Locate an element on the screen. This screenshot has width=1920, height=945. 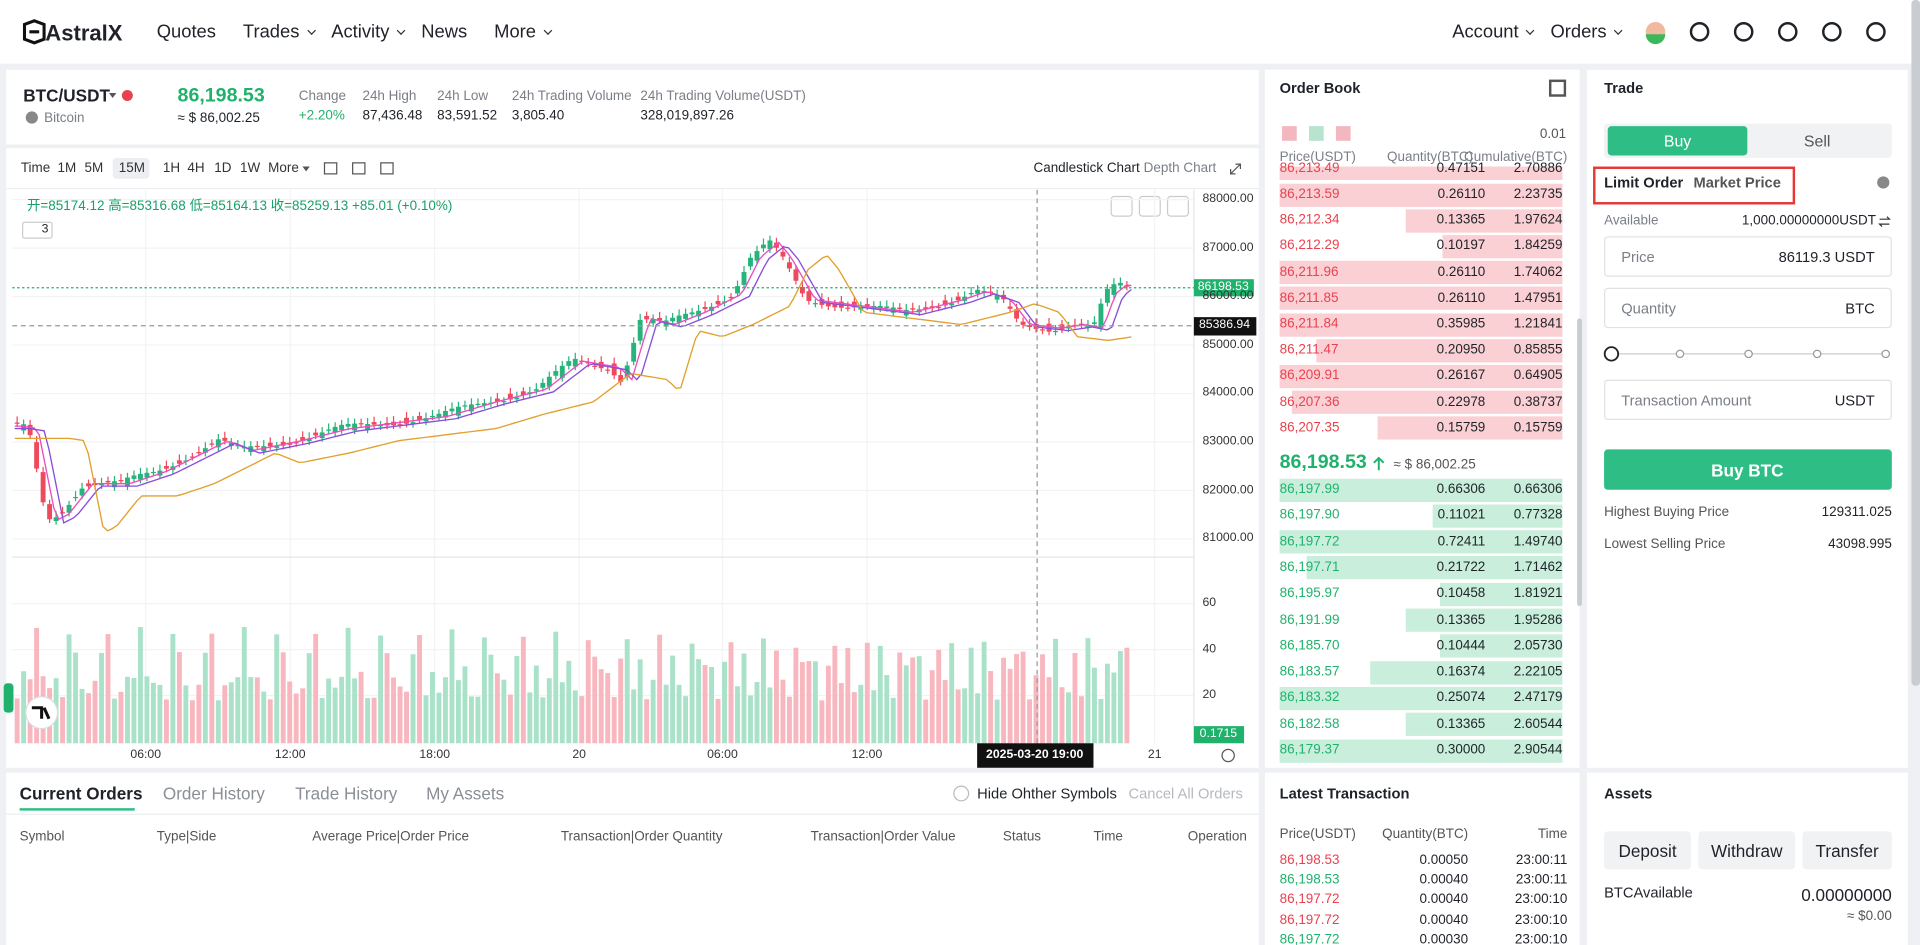
nav-item: Account is located at coordinates (1485, 32).